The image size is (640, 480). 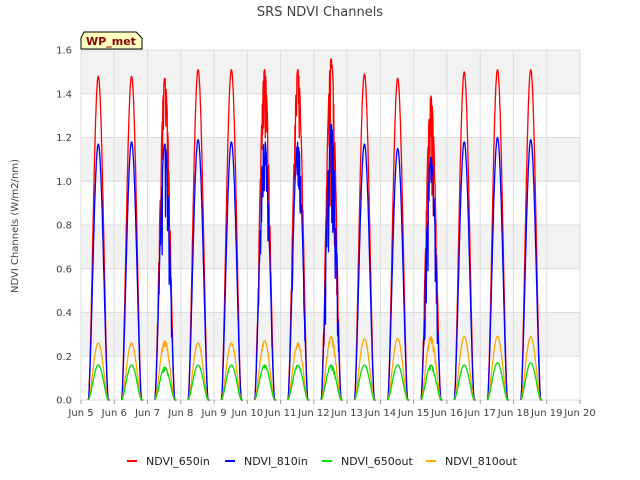 I want to click on legend-label: NDVI_650out, so click(x=377, y=461).